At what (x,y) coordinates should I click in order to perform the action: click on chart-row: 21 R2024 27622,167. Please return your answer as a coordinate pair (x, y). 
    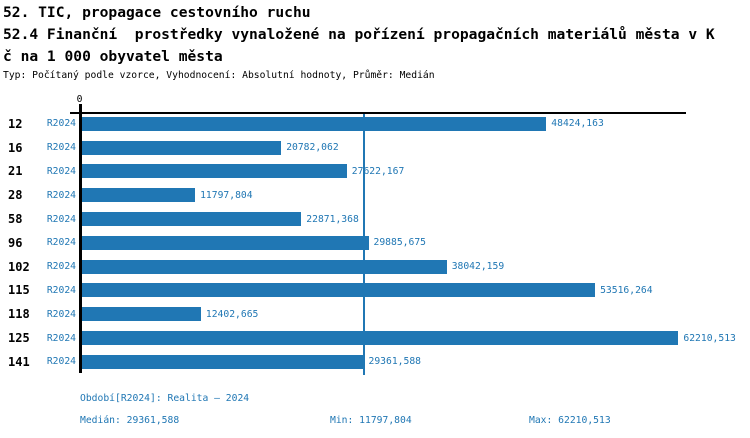
    Looking at the image, I should click on (375, 172).